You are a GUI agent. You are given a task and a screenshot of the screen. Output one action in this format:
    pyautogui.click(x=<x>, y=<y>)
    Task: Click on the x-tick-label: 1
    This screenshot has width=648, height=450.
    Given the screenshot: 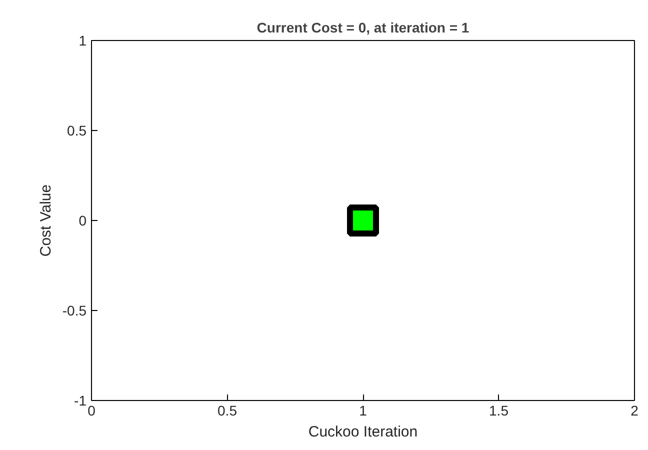 What is the action you would take?
    pyautogui.click(x=363, y=410)
    